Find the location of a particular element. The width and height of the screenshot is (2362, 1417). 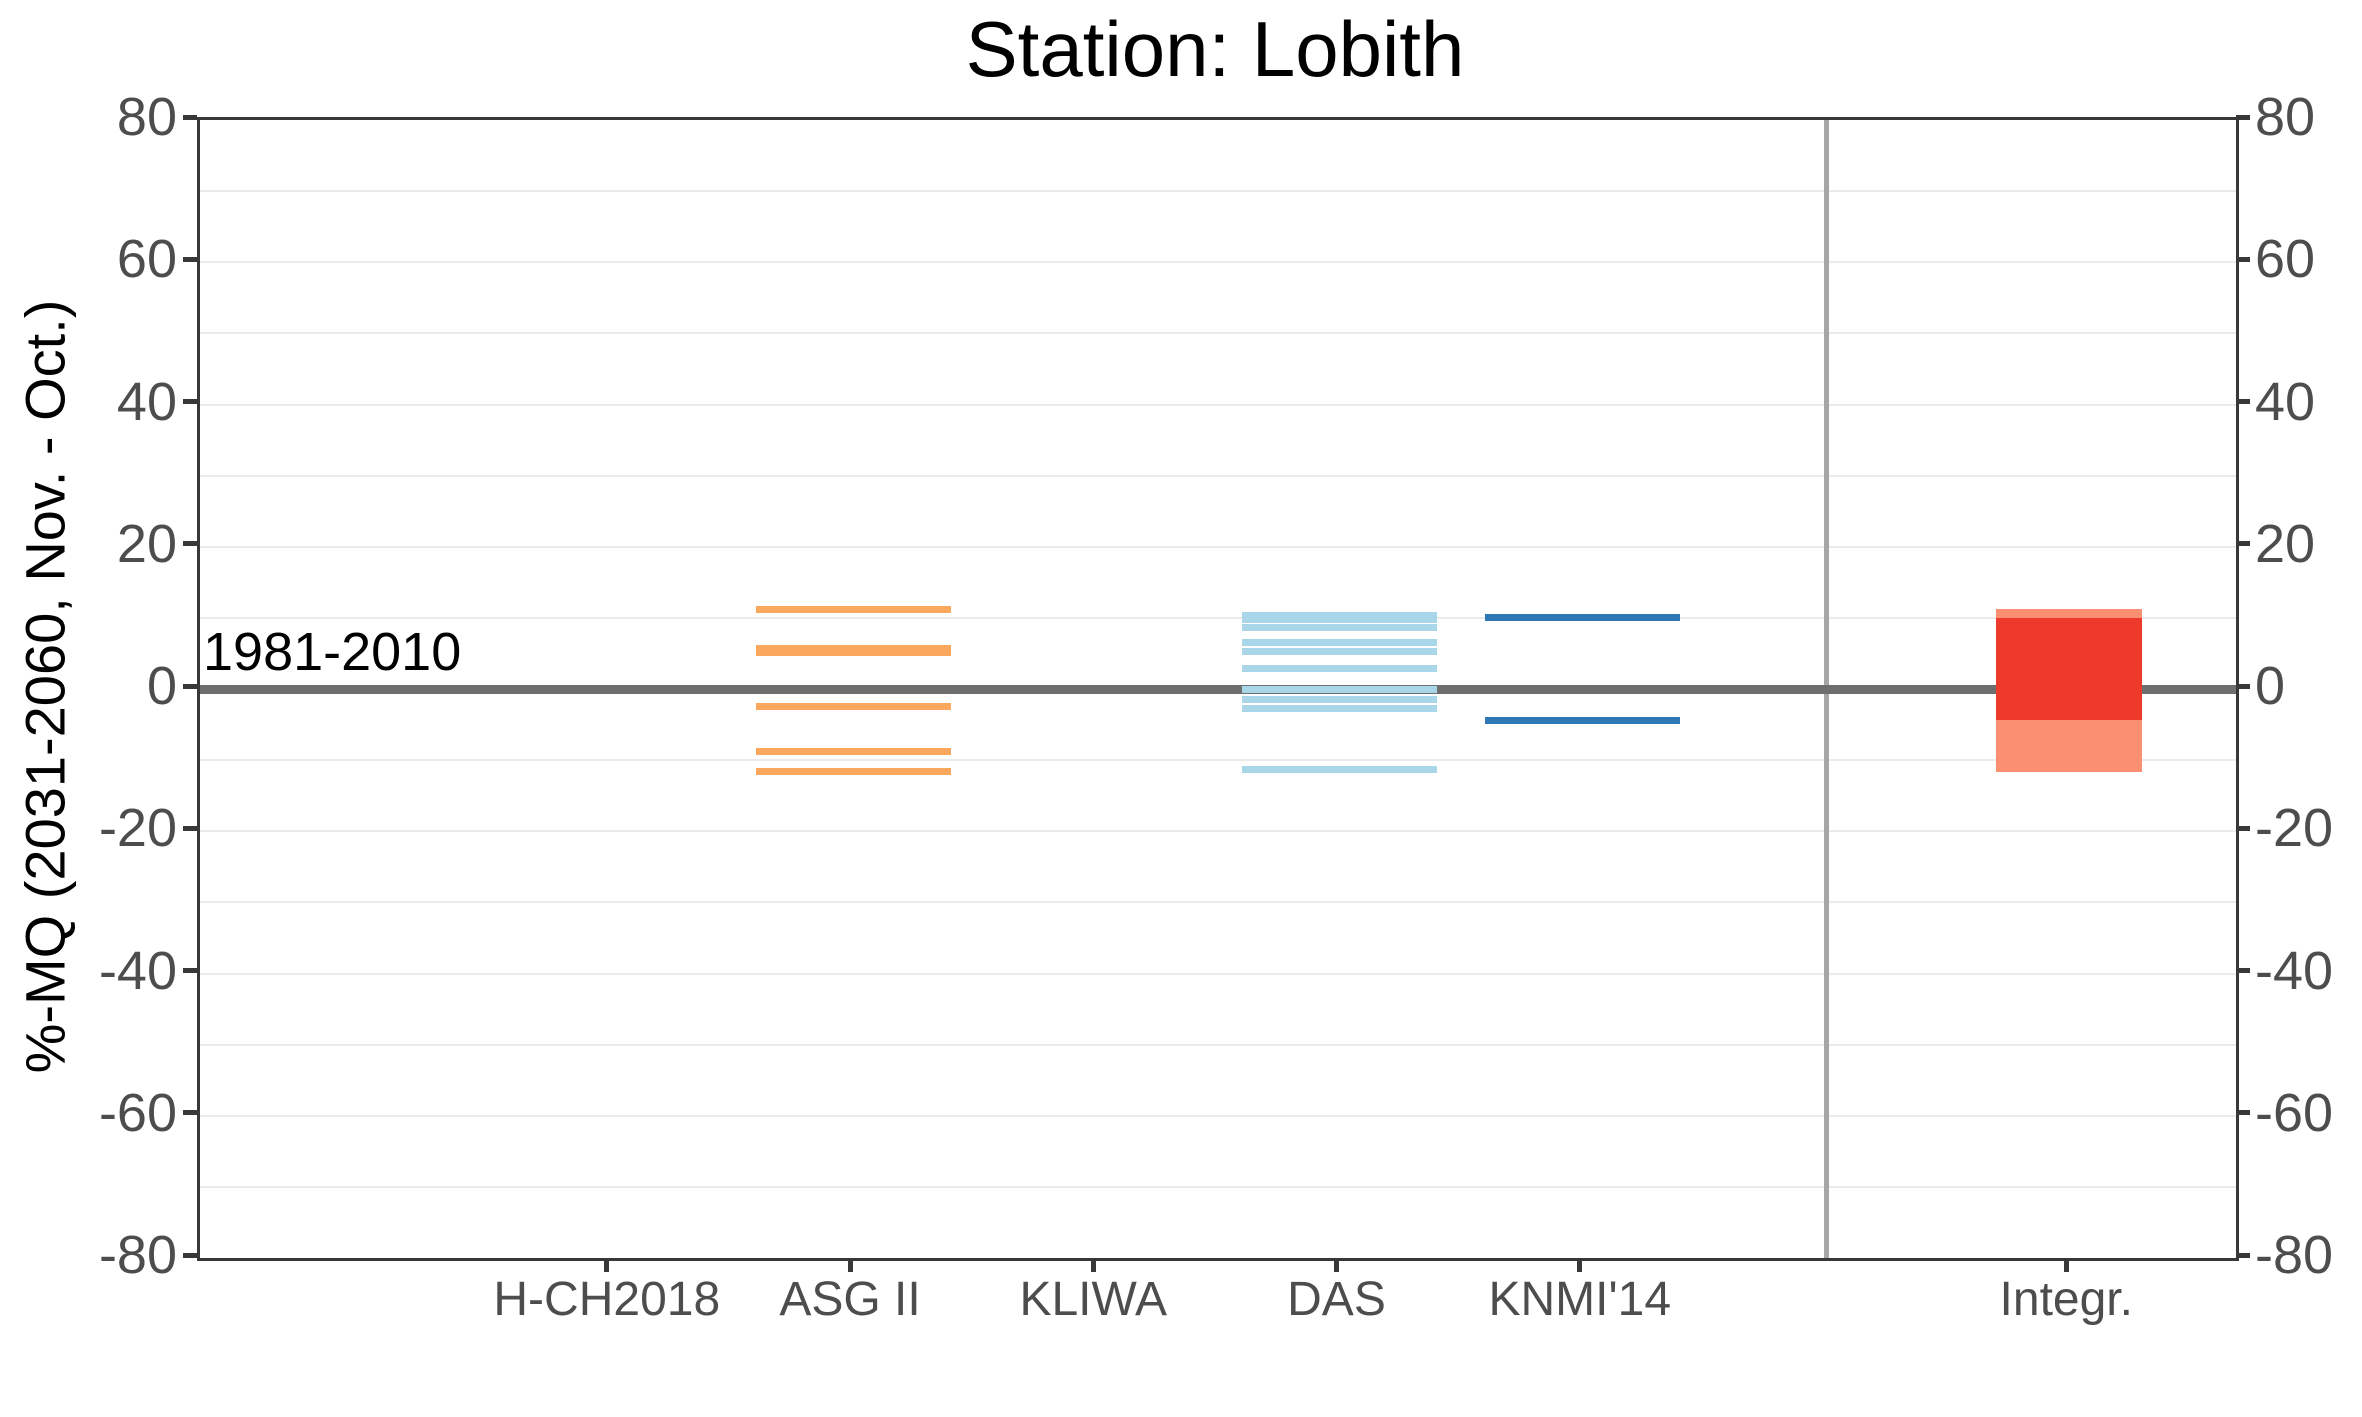

baseline-reference-line is located at coordinates (1218, 689).